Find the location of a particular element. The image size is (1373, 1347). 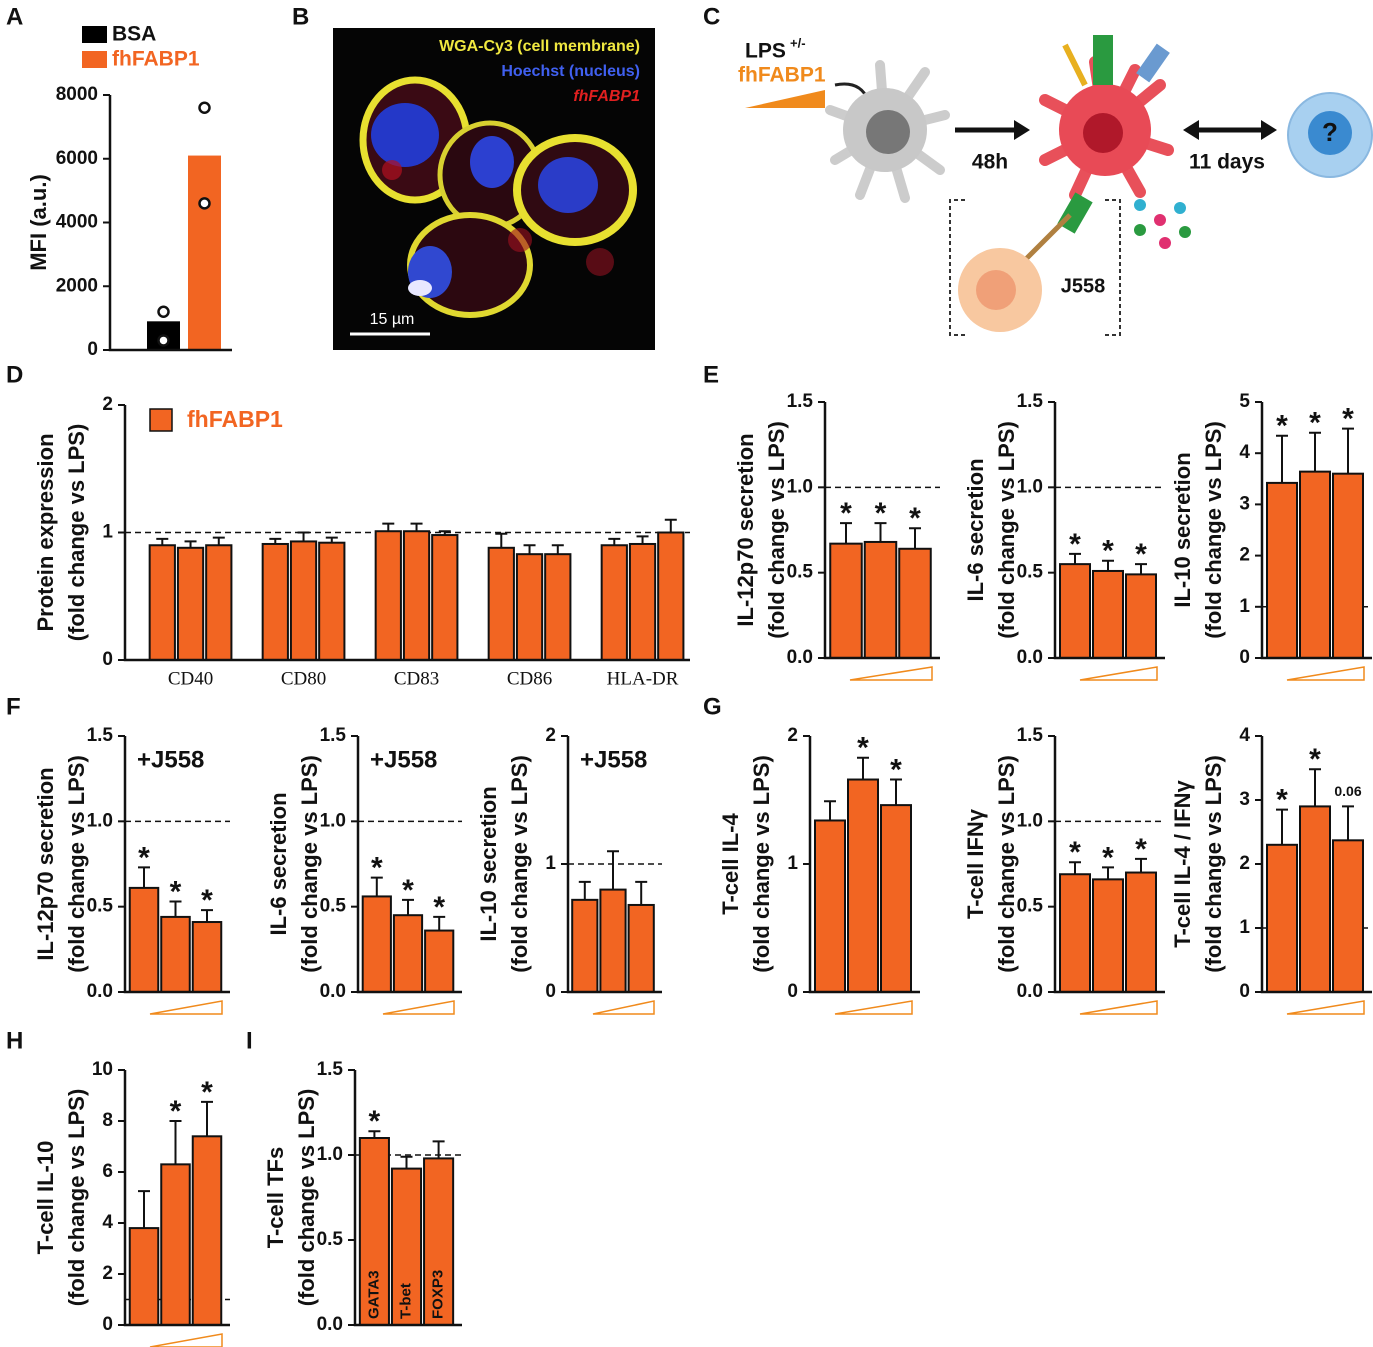

data-point is located at coordinates (204, 107).